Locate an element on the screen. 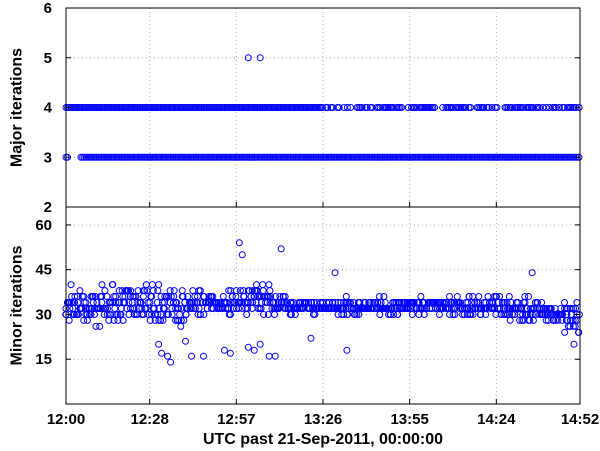  minor-ytick-label-0: 15 is located at coordinates (43, 359).